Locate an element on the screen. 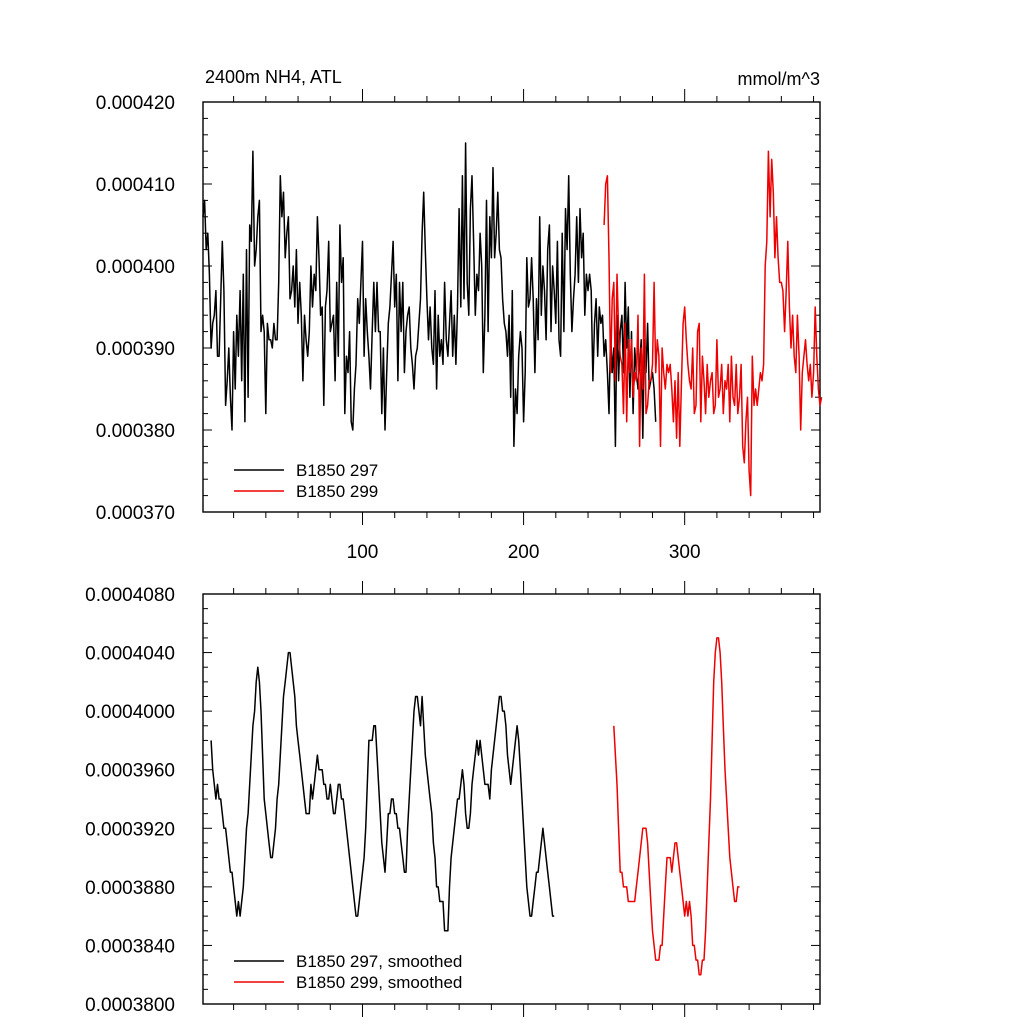 The height and width of the screenshot is (1024, 1024). bottom-y-tick-label: 0.0003960 is located at coordinates (130, 771).